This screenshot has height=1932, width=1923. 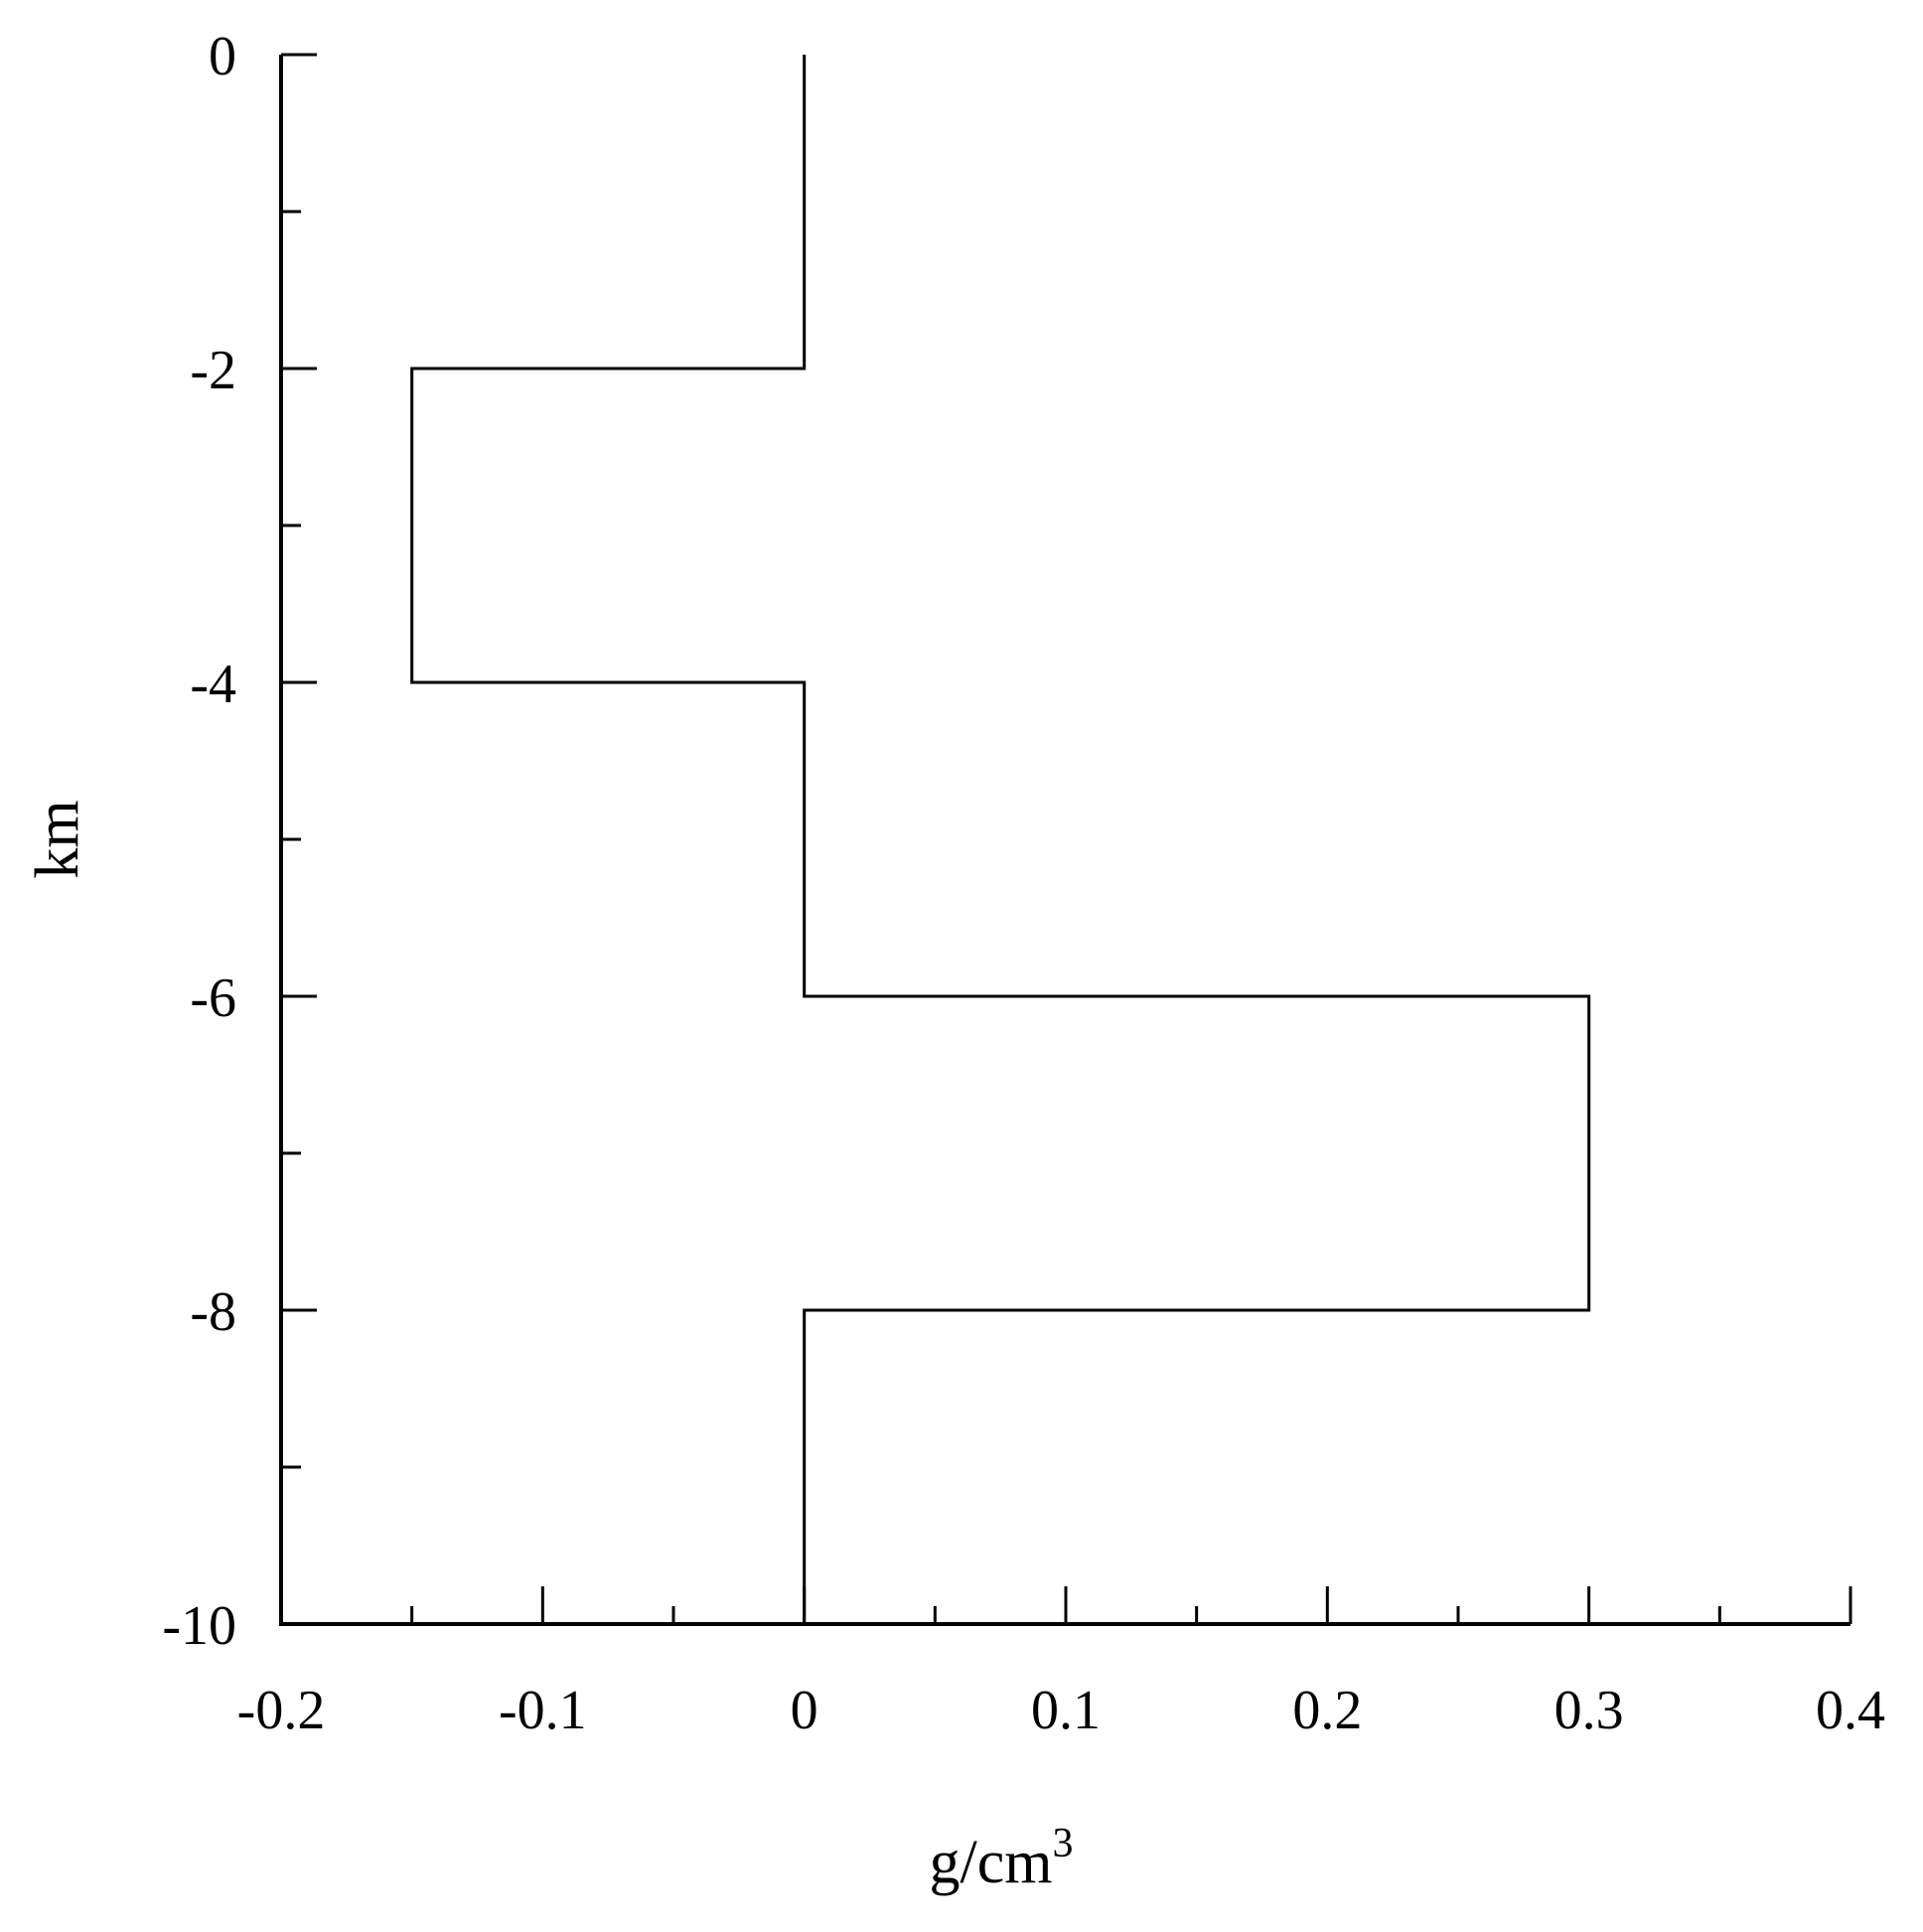 What do you see at coordinates (543, 1710) in the screenshot?
I see `x-tick-label: -0.1` at bounding box center [543, 1710].